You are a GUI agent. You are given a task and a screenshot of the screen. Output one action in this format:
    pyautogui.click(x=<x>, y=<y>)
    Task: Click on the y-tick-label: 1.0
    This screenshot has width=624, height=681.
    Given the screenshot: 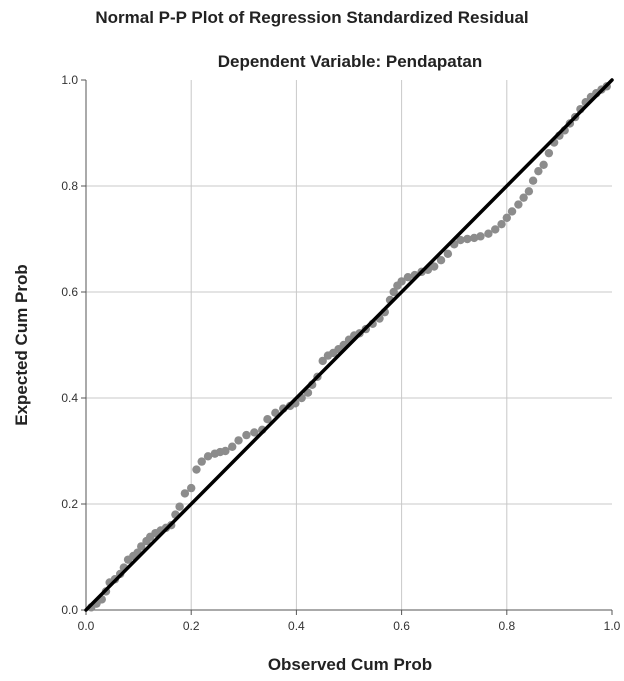 What is the action you would take?
    pyautogui.click(x=69, y=80)
    